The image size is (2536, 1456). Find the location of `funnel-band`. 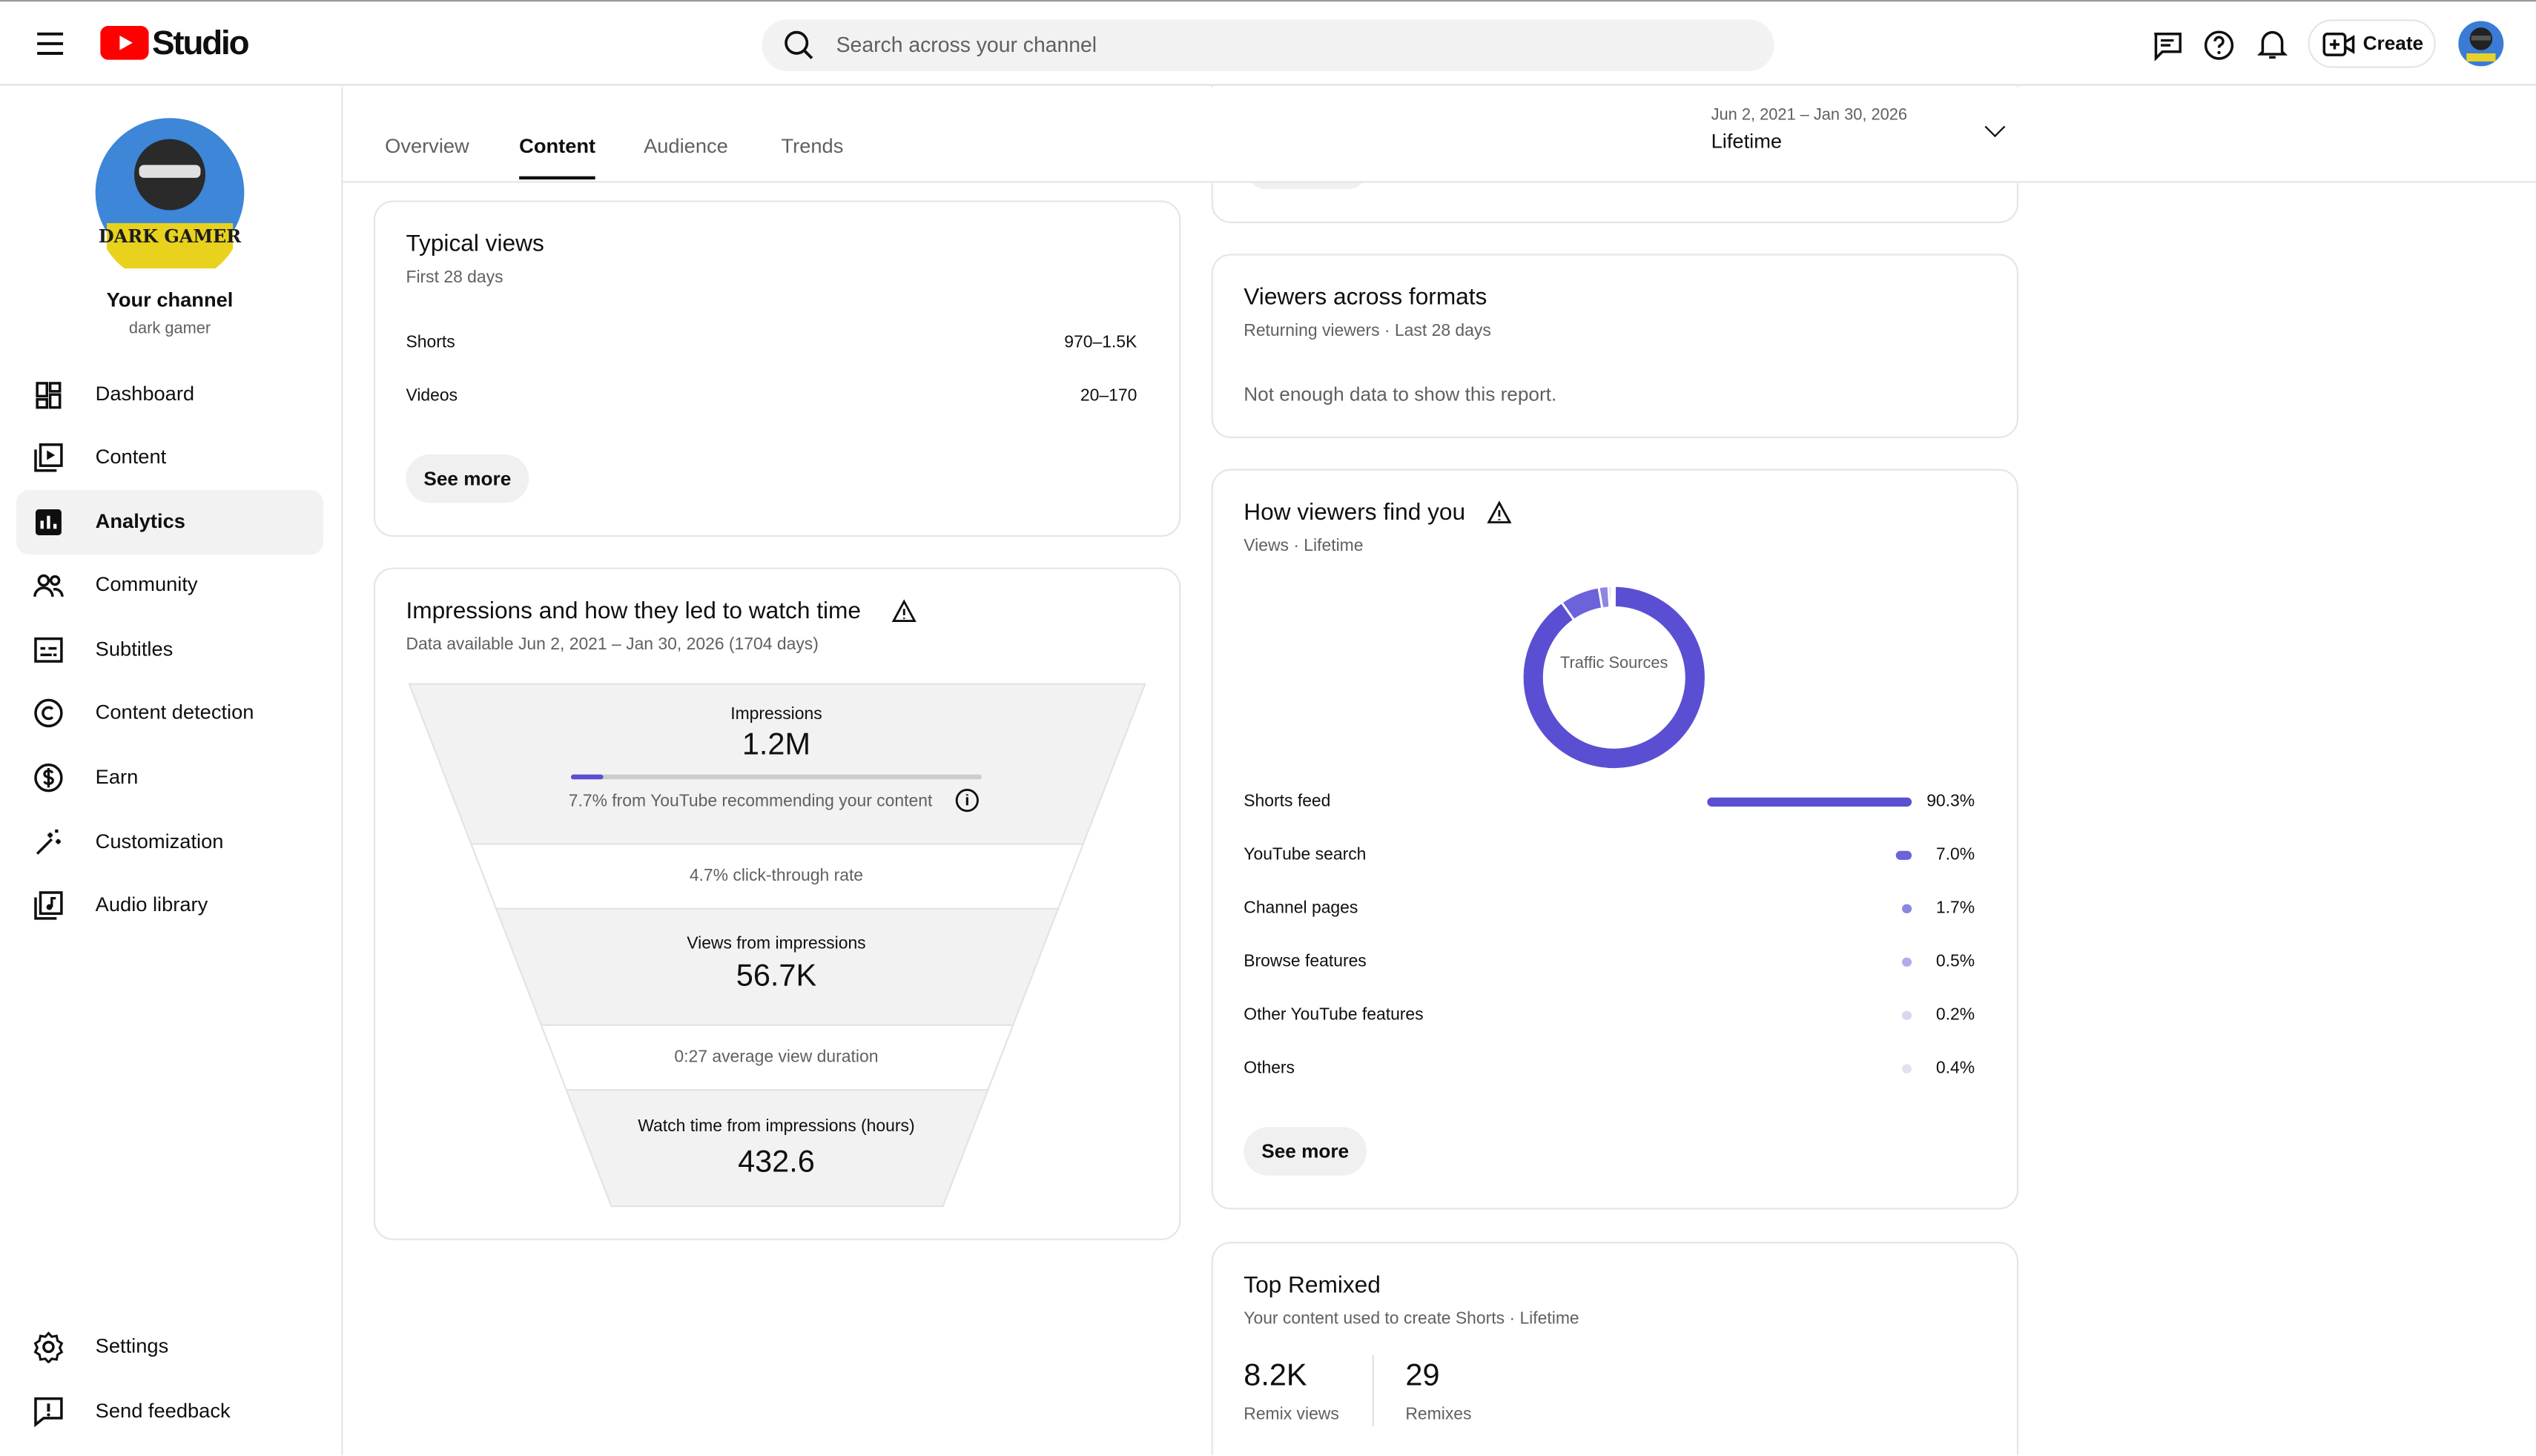

funnel-band is located at coordinates (777, 1148).